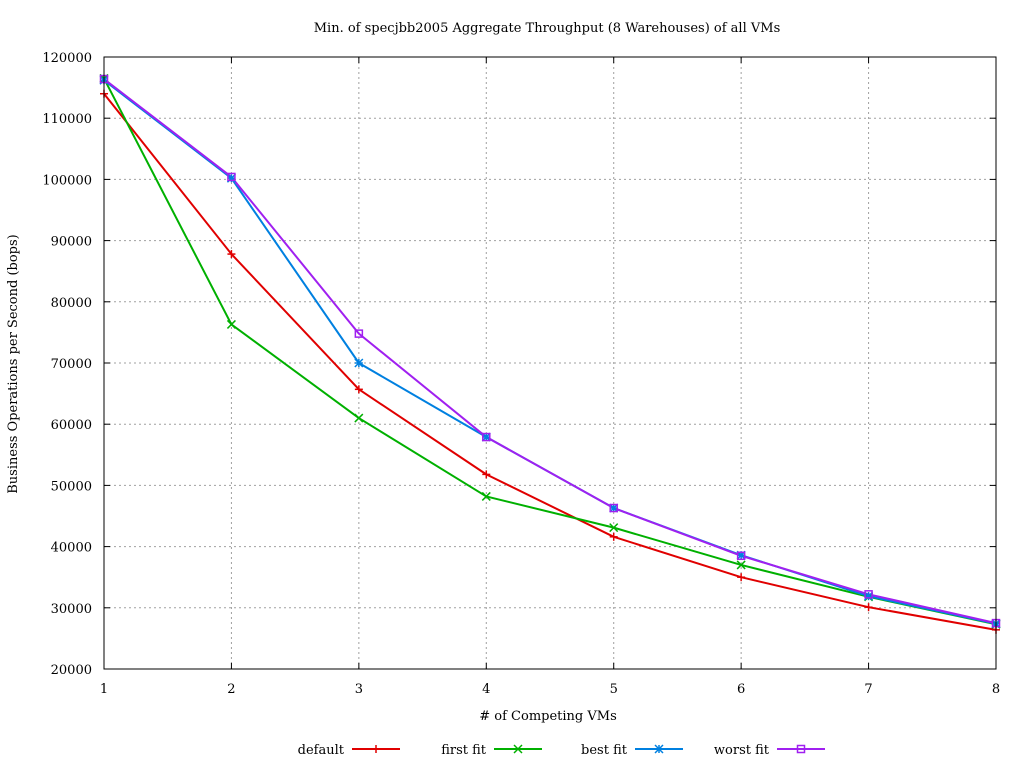 The height and width of the screenshot is (768, 1024). Describe the element at coordinates (359, 689) in the screenshot. I see `x-tick-label: 3` at that location.